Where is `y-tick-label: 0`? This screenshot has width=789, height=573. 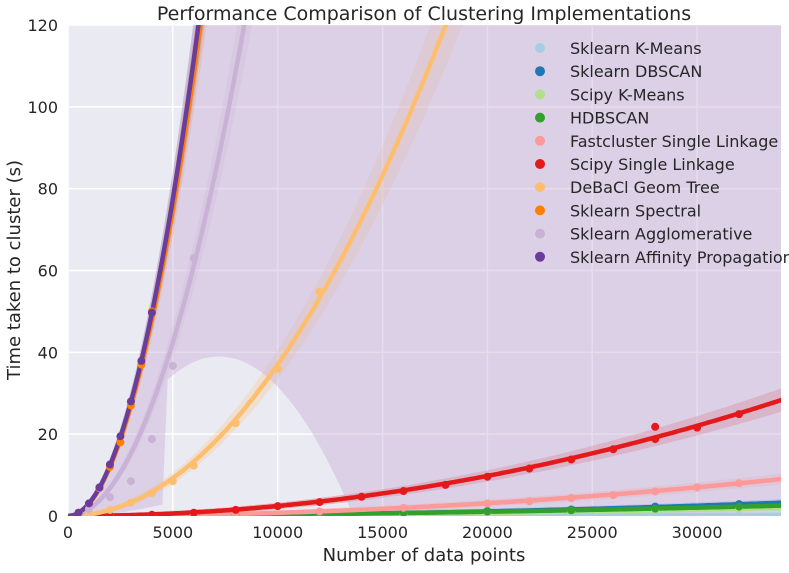 y-tick-label: 0 is located at coordinates (53, 516).